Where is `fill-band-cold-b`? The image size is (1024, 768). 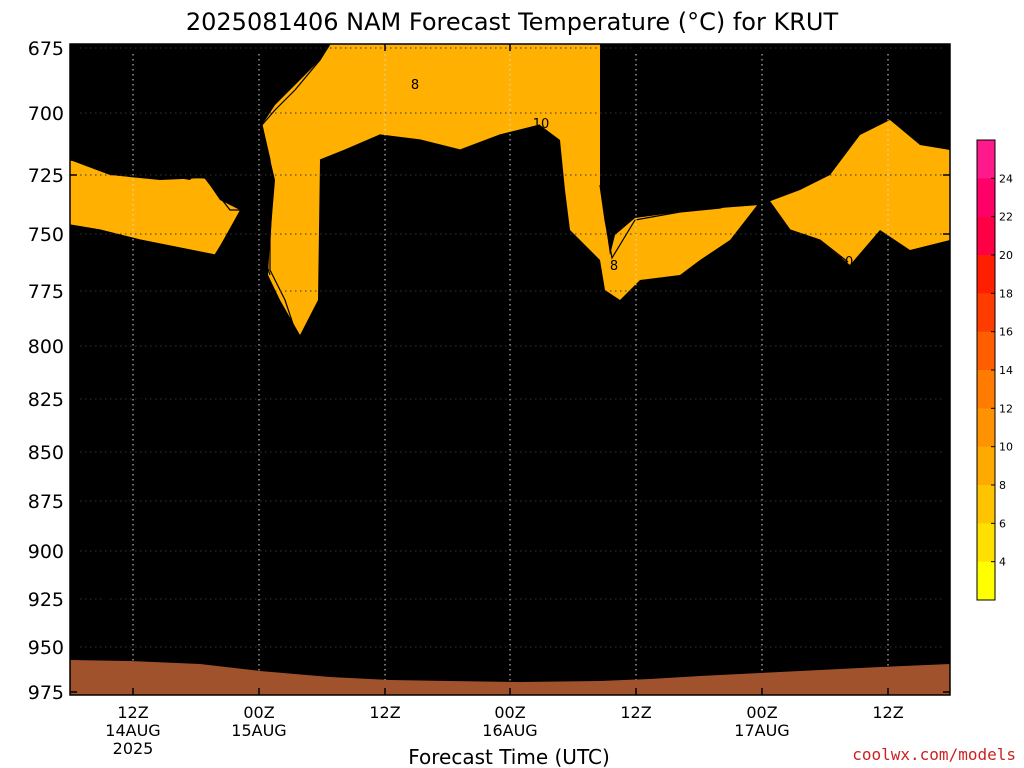
fill-band-cold-b is located at coordinates (200, 159).